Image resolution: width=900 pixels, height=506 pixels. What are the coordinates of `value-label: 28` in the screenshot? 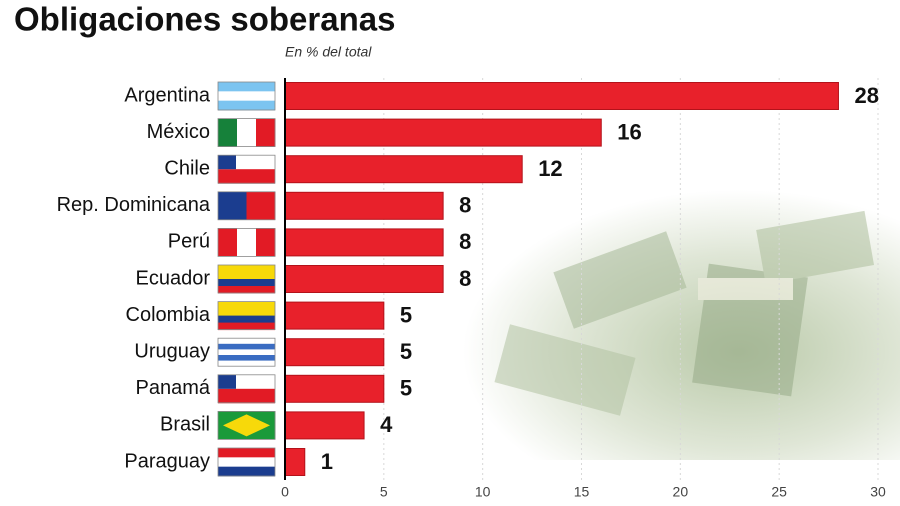 It's located at (866, 95).